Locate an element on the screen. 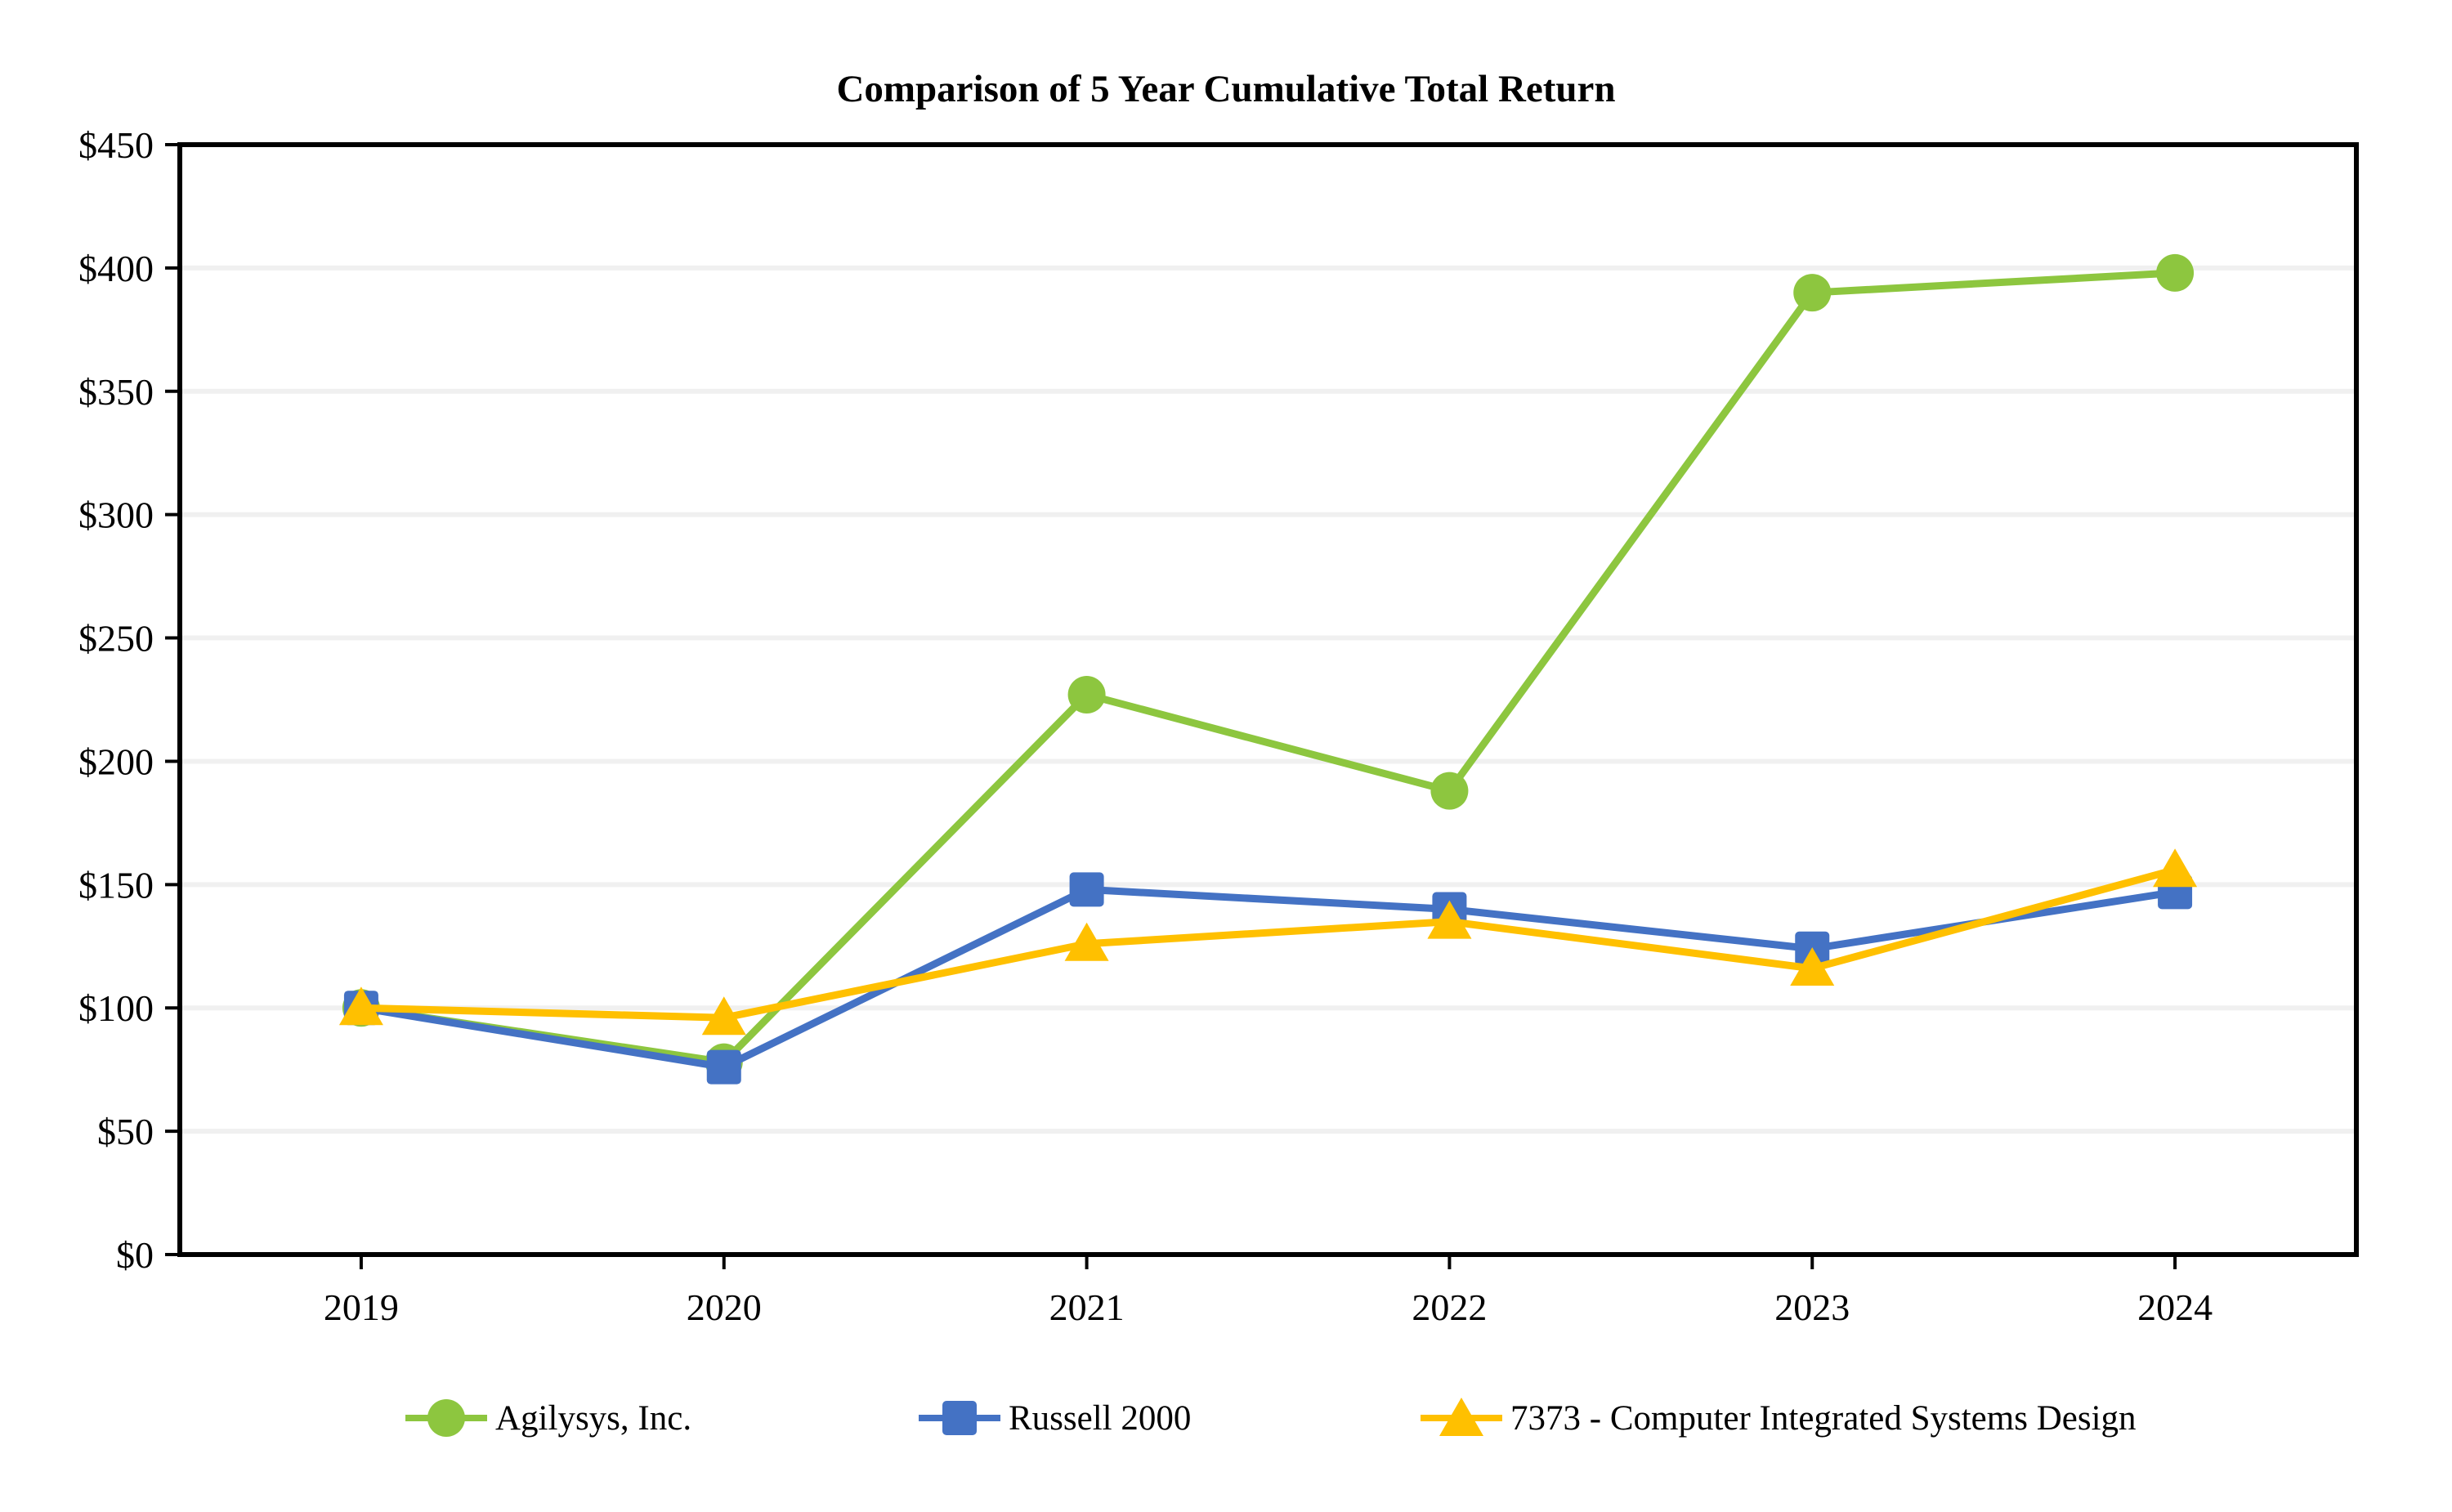 The image size is (2452, 1512). x-tick-label: 2022 is located at coordinates (1449, 1307).